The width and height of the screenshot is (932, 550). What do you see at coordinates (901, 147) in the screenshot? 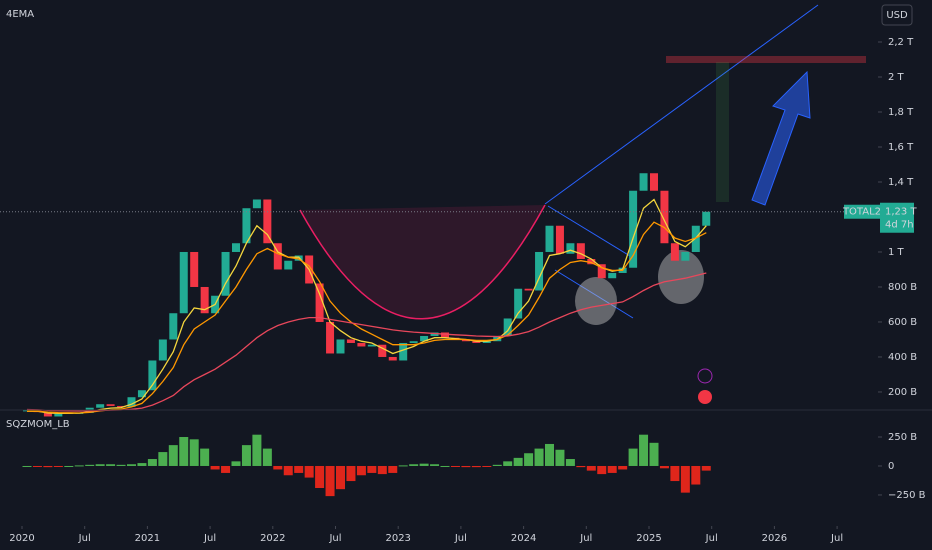
I see `y-tick-label: 1,6 T` at bounding box center [901, 147].